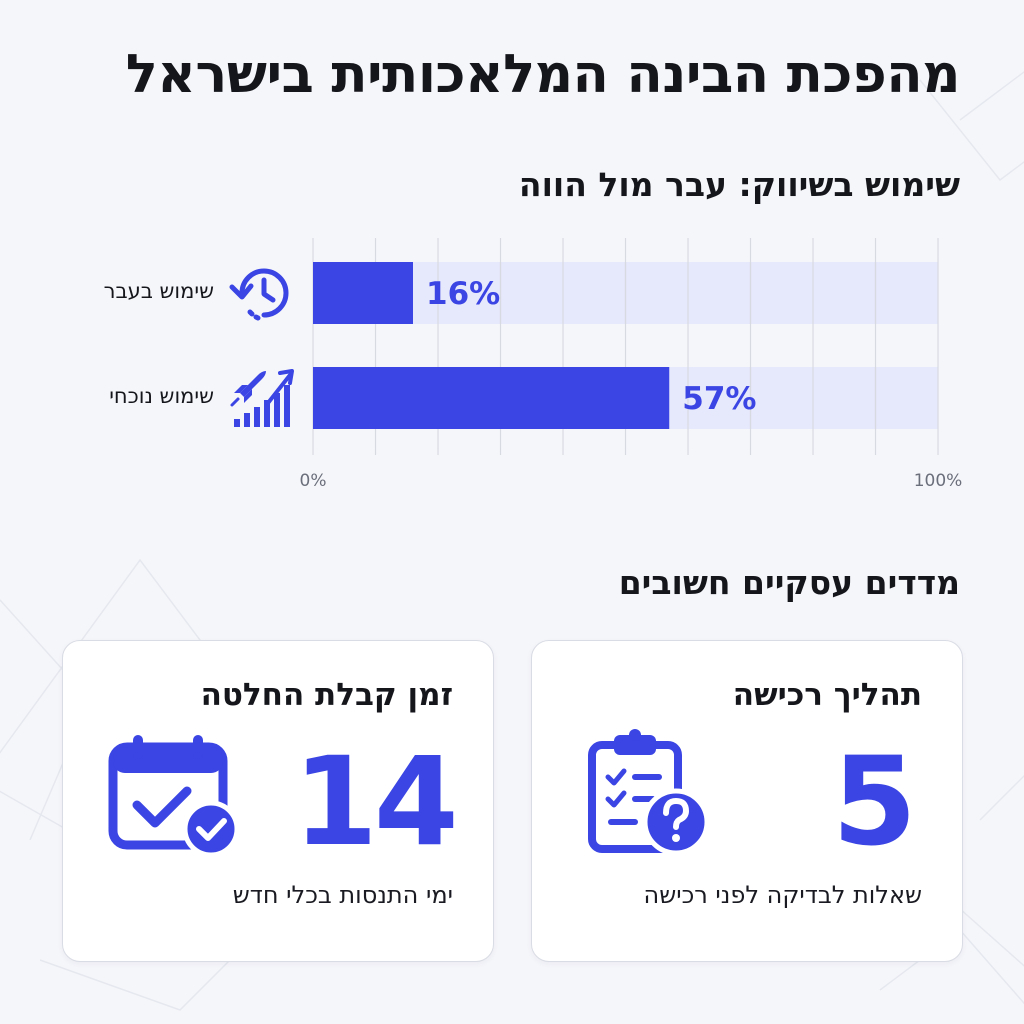  Describe the element at coordinates (259, 294) in the screenshot. I see `history-clock-icon` at that location.